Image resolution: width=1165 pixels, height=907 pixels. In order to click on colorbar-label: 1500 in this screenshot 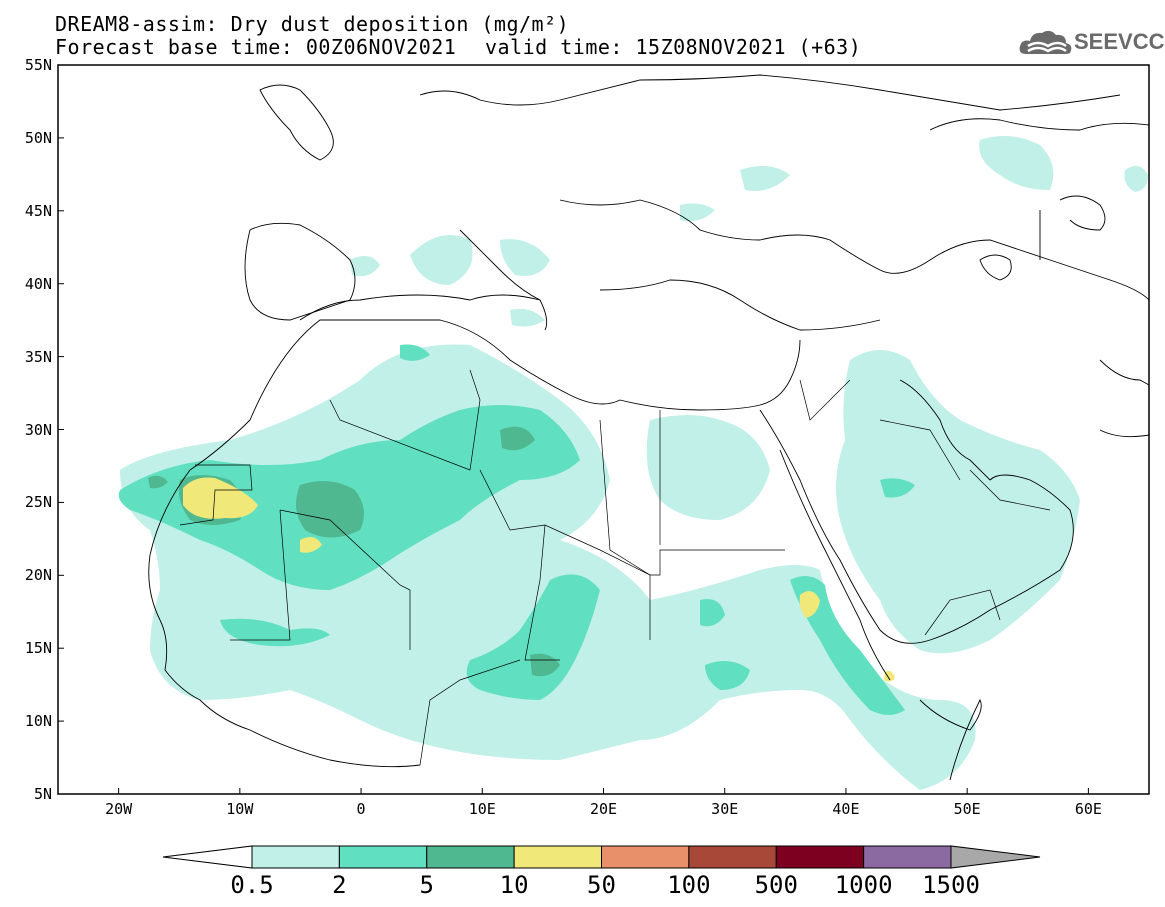, I will do `click(951, 885)`.